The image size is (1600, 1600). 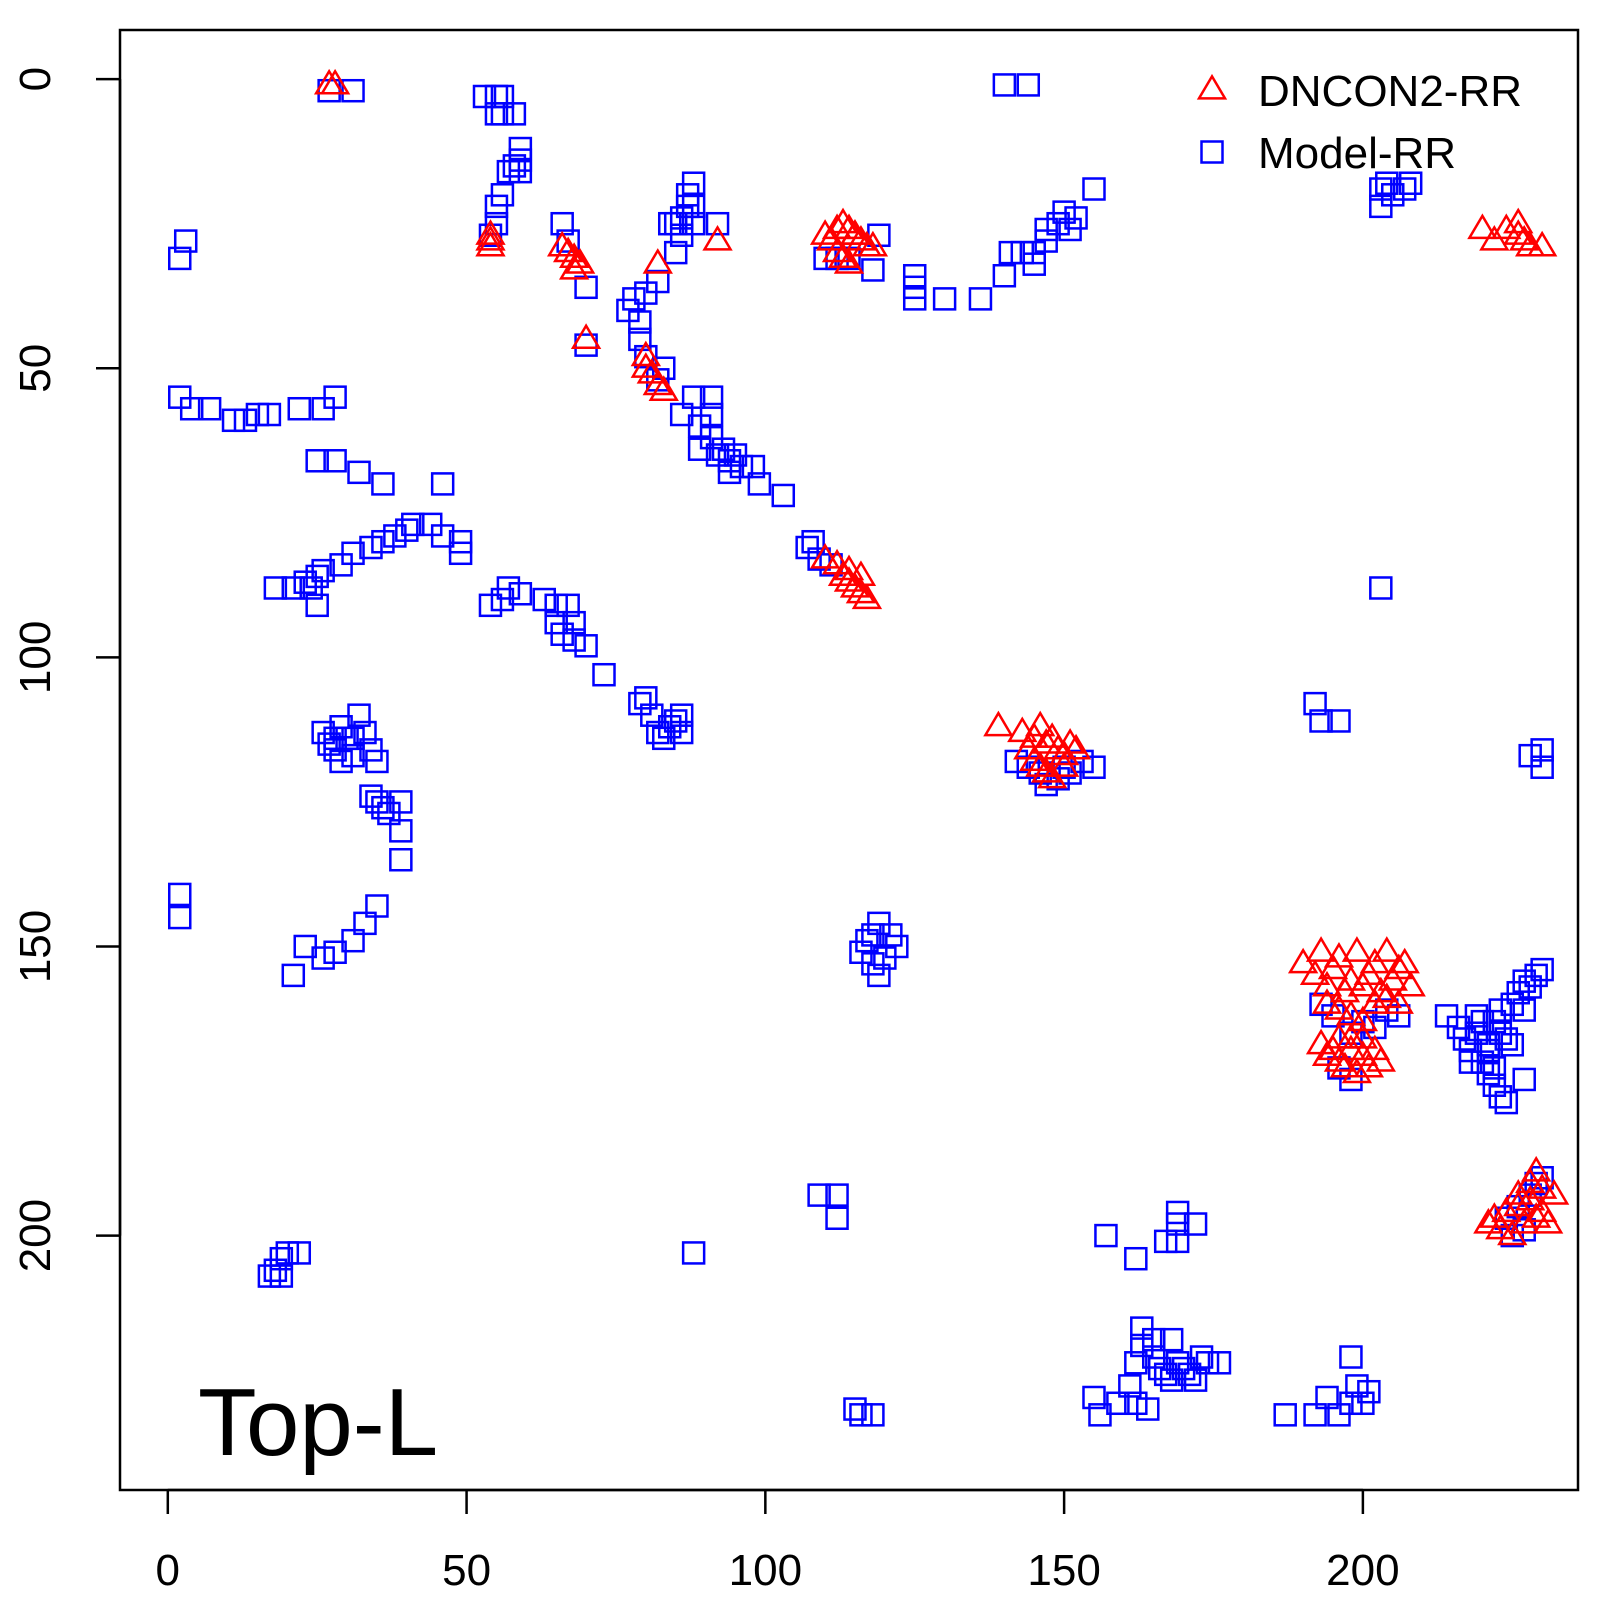 What do you see at coordinates (318, 1422) in the screenshot?
I see `annotation-label: Top-L` at bounding box center [318, 1422].